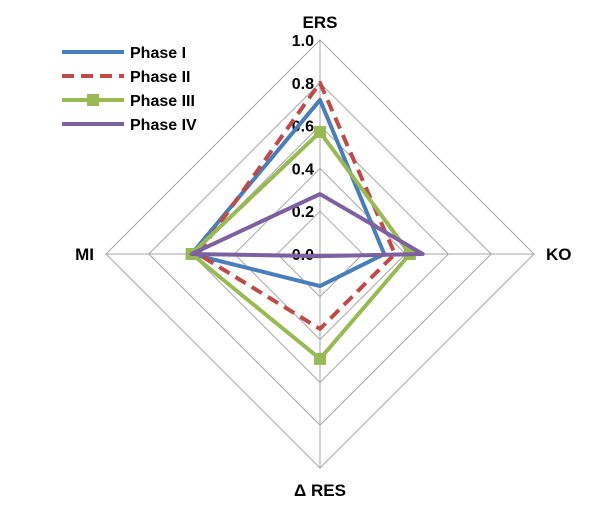 The image size is (600, 508). Describe the element at coordinates (93, 100) in the screenshot. I see `legend-marker` at that location.